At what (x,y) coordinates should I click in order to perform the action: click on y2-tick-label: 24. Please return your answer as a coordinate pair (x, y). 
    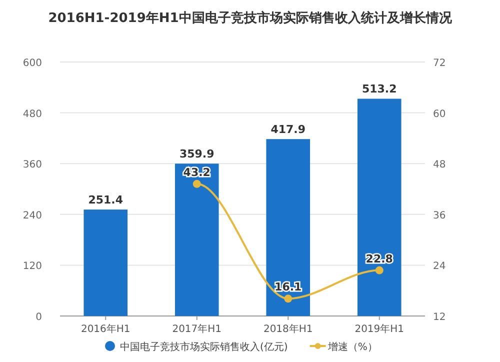
    Looking at the image, I should click on (439, 266).